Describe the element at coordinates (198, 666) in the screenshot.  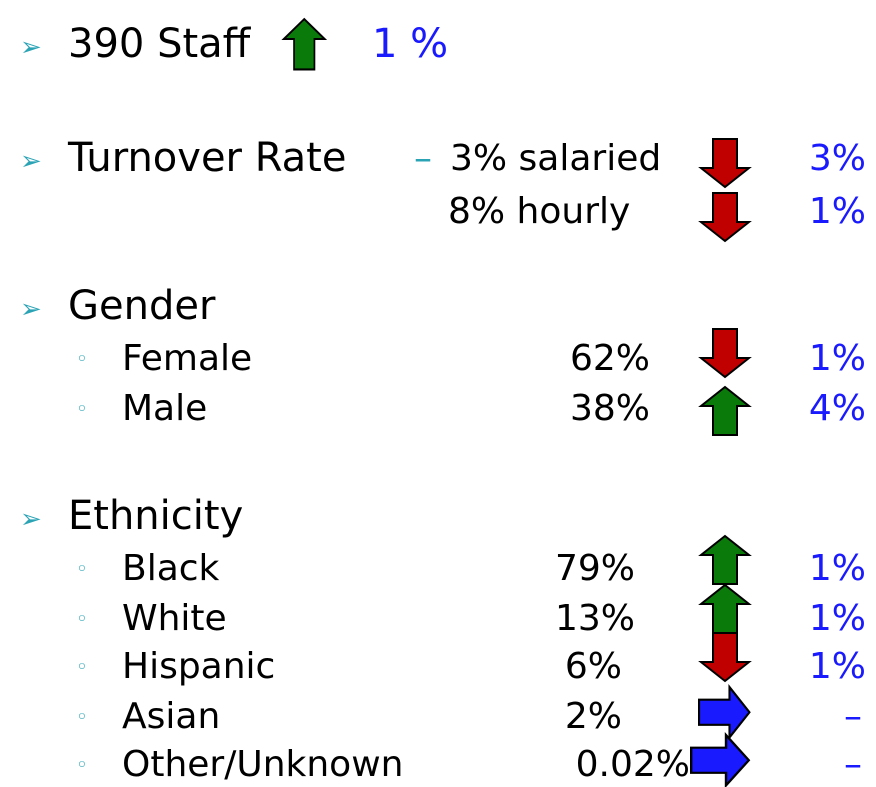
I see `row-name: Hispanic` at that location.